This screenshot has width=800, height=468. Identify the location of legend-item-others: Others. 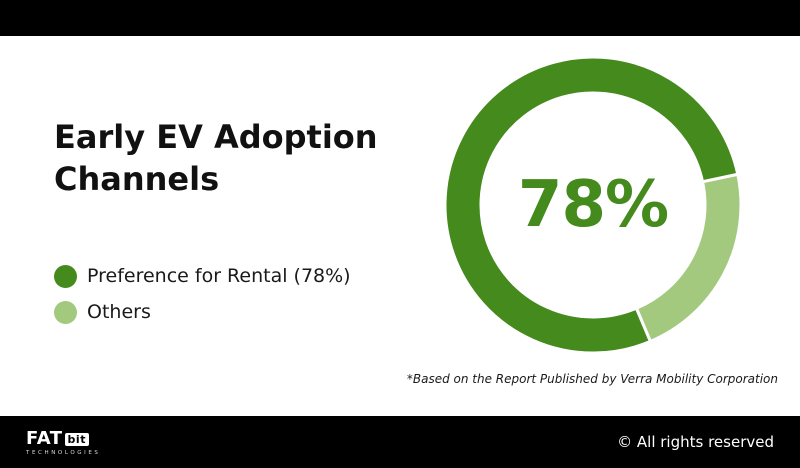
(202, 312).